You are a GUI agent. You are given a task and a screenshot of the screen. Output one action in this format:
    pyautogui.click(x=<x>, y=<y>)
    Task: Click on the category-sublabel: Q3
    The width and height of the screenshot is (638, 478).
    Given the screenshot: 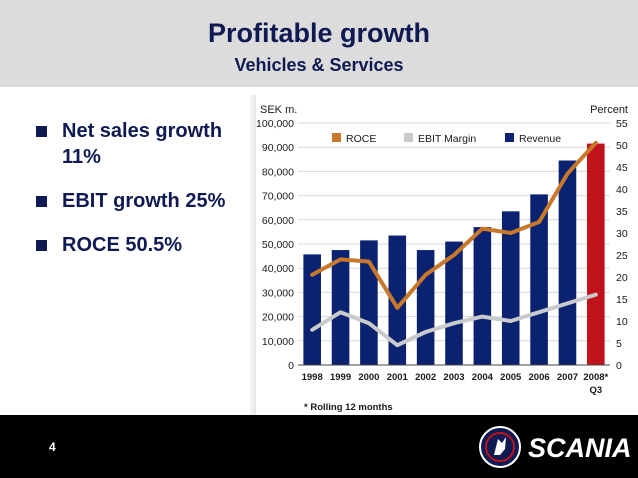 What is the action you would take?
    pyautogui.click(x=595, y=390)
    